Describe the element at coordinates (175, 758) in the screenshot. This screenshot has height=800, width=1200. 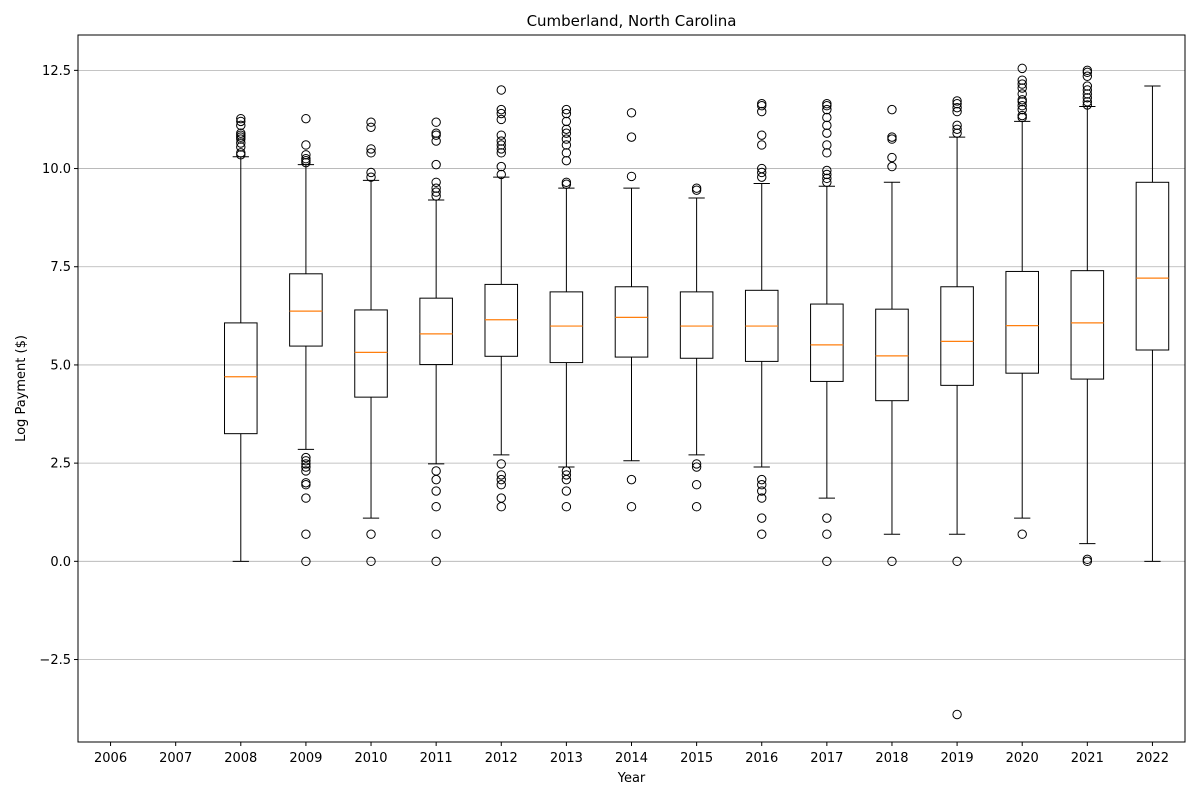
I see `x-tick-label: 2007` at that location.